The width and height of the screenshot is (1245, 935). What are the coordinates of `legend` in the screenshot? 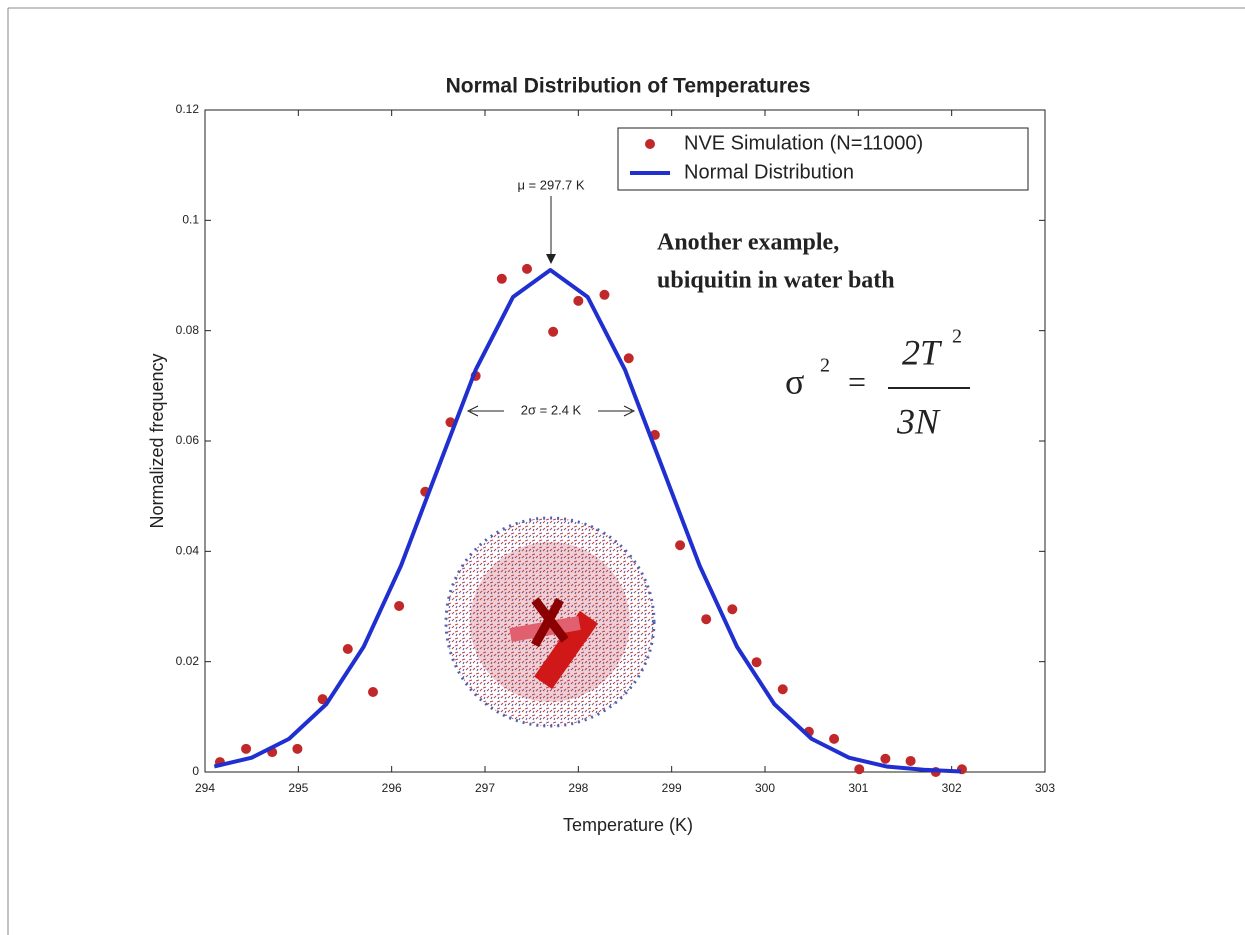 It's located at (823, 159).